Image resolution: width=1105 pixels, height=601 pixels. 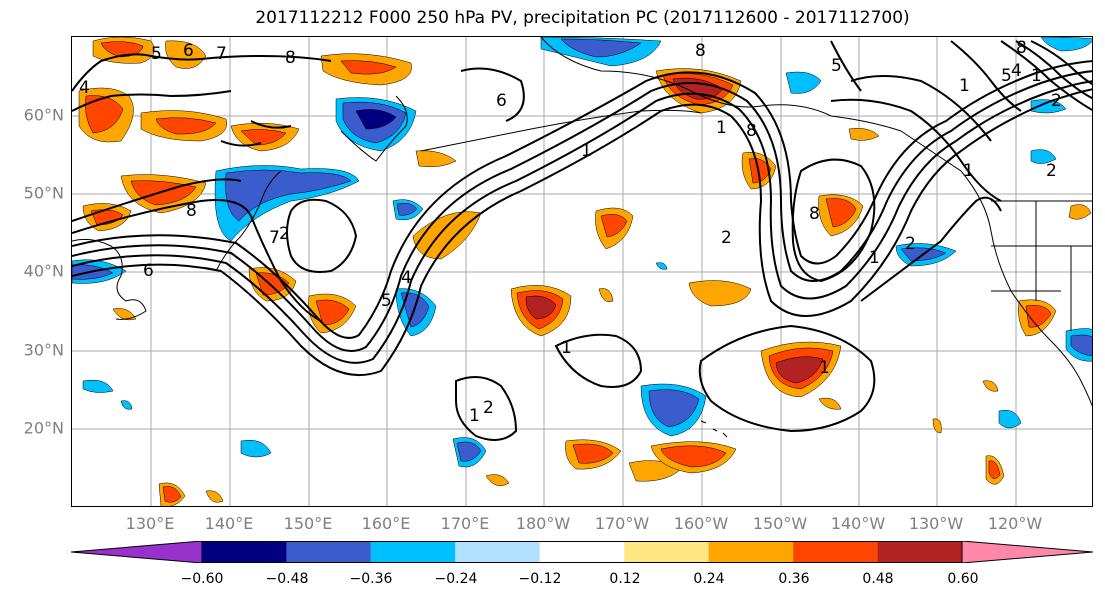 I want to click on colorbar-tick: 0.24, so click(x=709, y=579).